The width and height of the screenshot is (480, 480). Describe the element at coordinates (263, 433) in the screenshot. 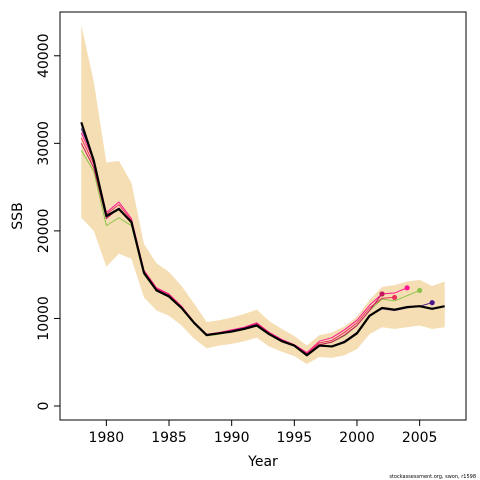

I see `x-axis: 1980 1985 1990 1995 2000 2005` at that location.